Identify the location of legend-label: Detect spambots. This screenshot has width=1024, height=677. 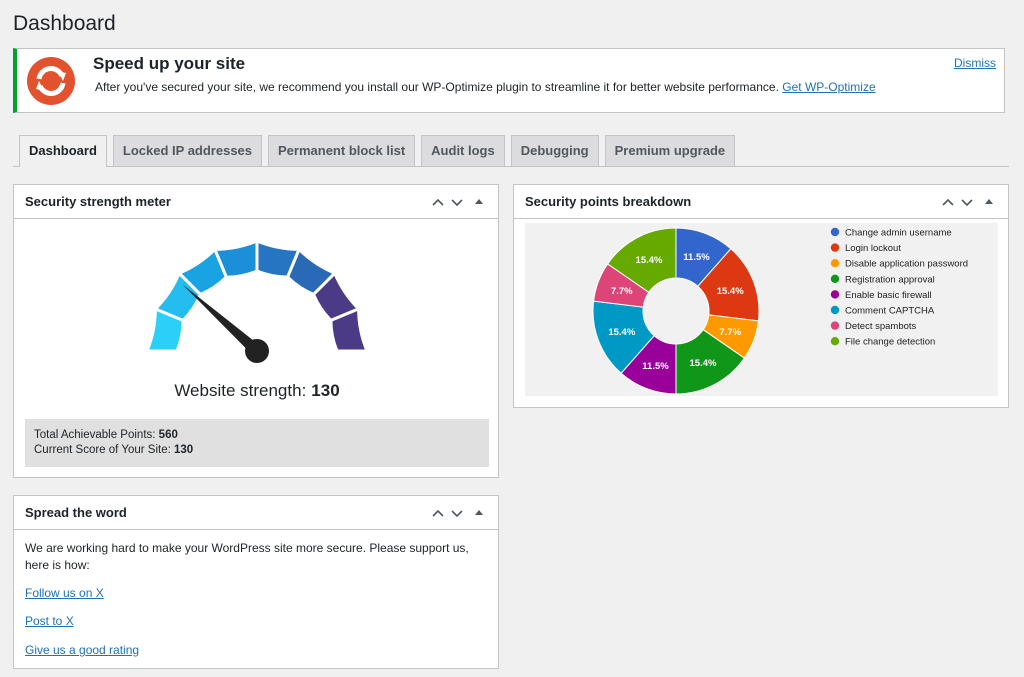
(881, 326).